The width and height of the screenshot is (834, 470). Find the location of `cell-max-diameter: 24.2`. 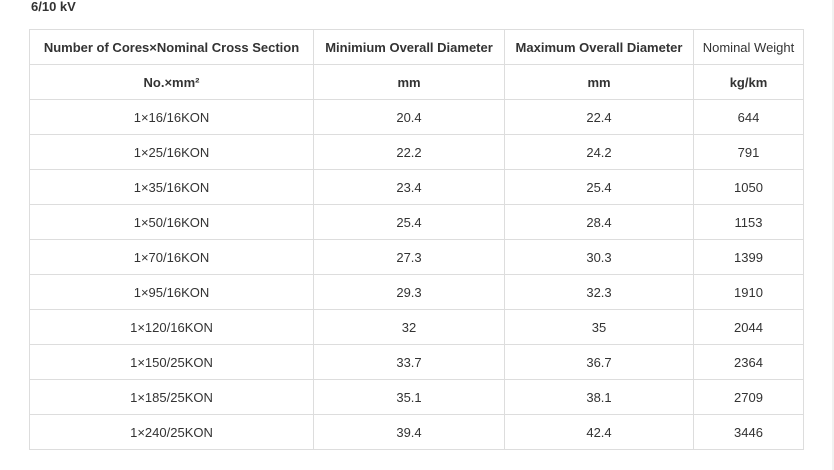

cell-max-diameter: 24.2 is located at coordinates (599, 152).